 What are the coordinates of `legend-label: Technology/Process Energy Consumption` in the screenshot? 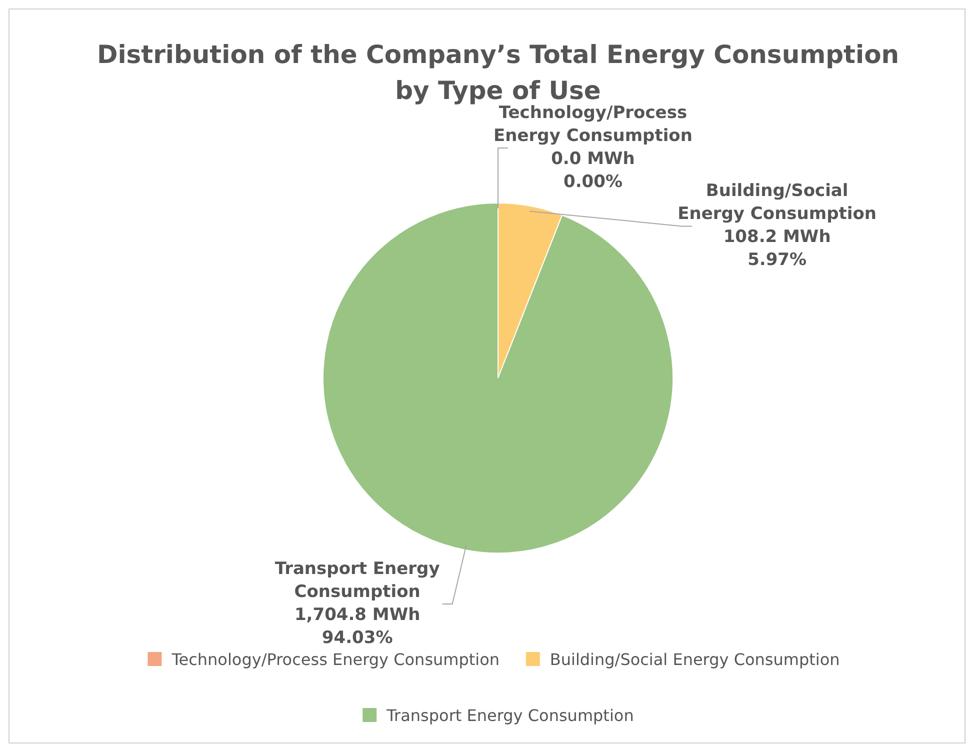 It's located at (335, 659).